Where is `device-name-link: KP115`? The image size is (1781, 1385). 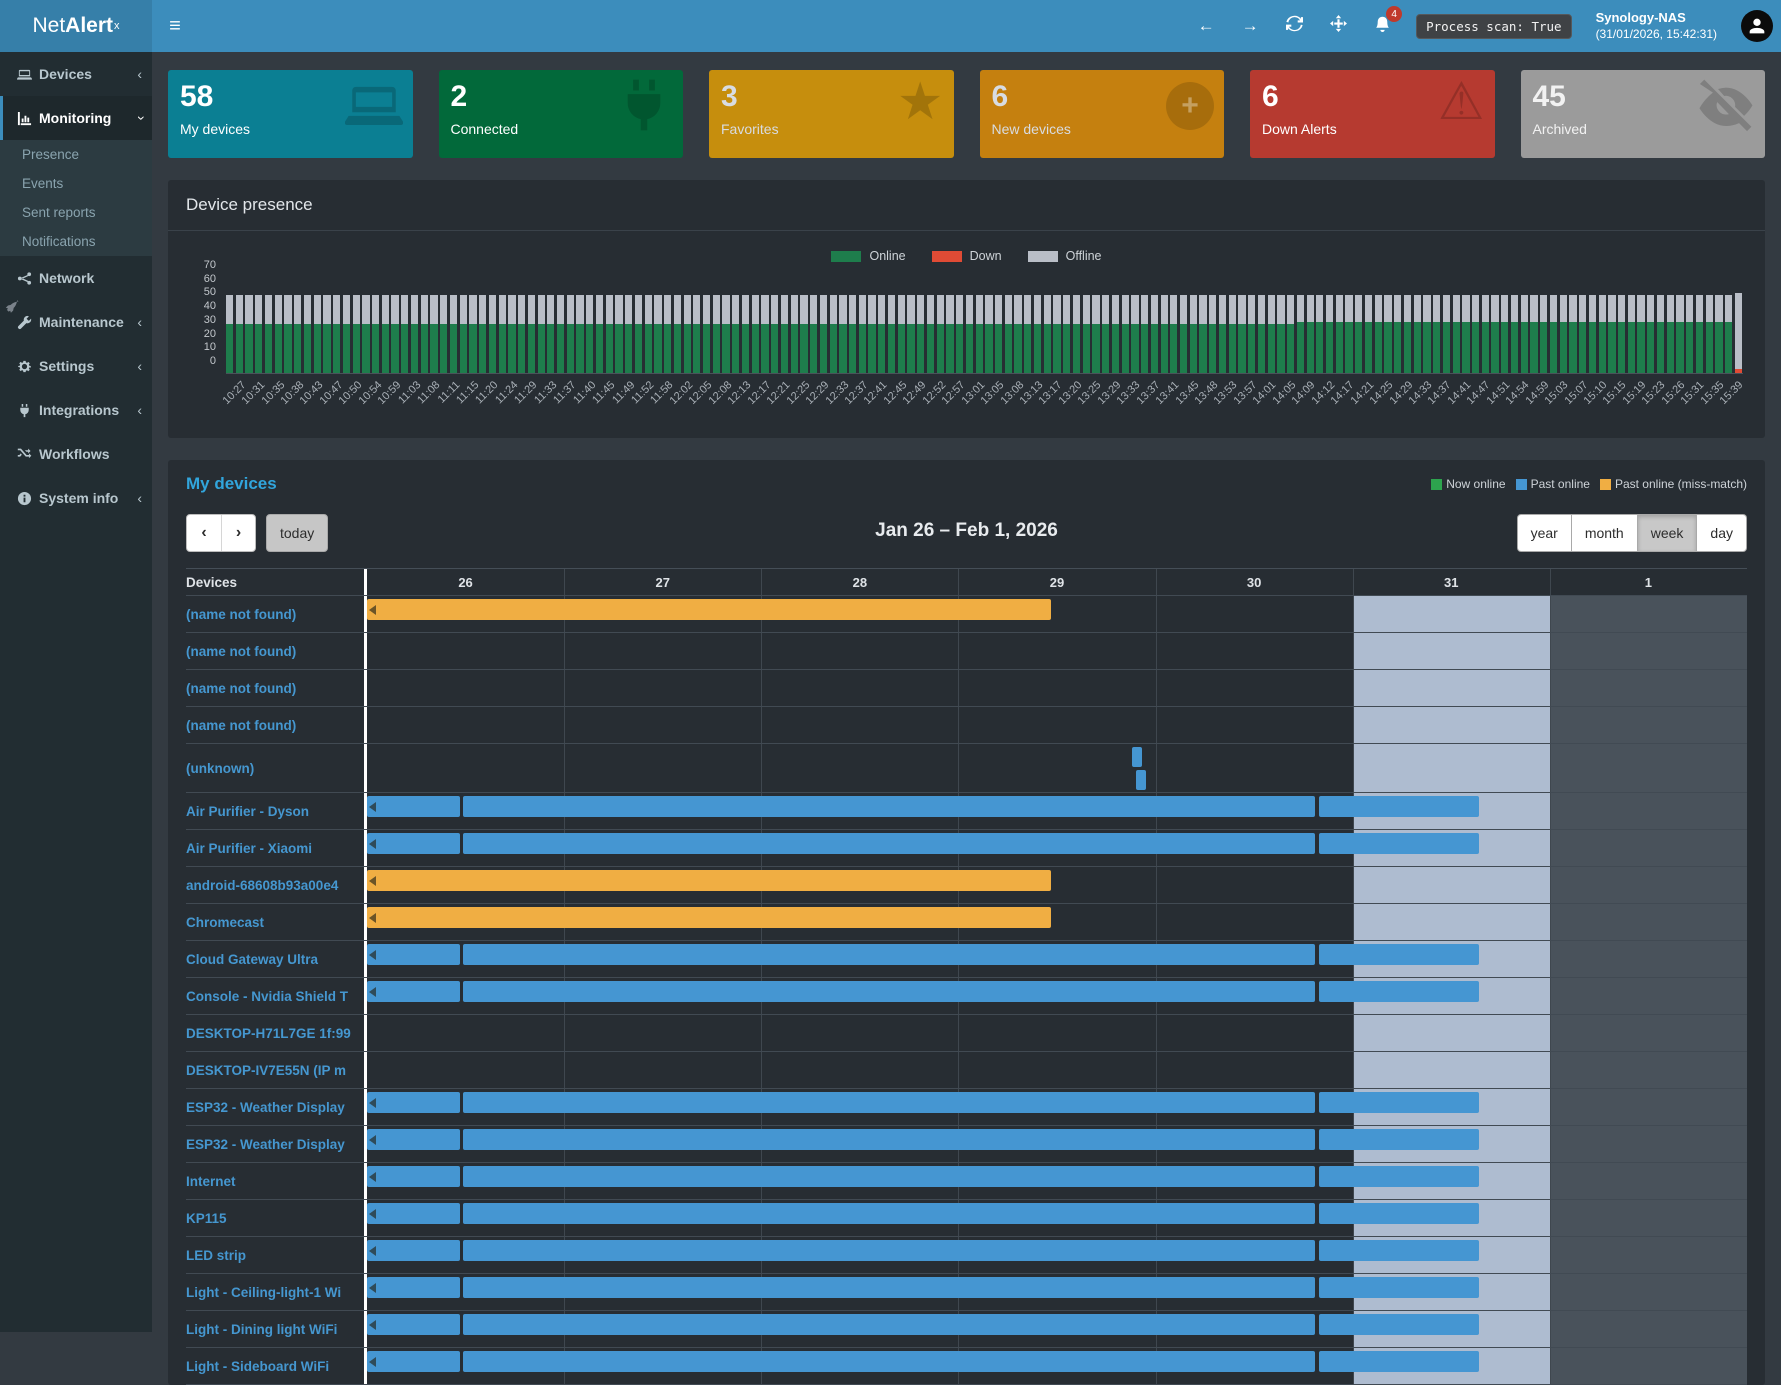 device-name-link: KP115 is located at coordinates (206, 1218).